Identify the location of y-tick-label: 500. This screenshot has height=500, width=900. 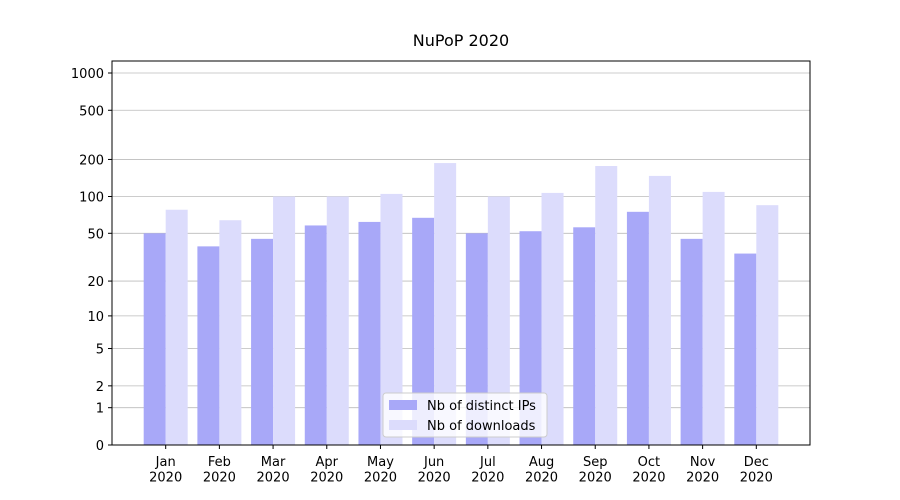
(91, 111).